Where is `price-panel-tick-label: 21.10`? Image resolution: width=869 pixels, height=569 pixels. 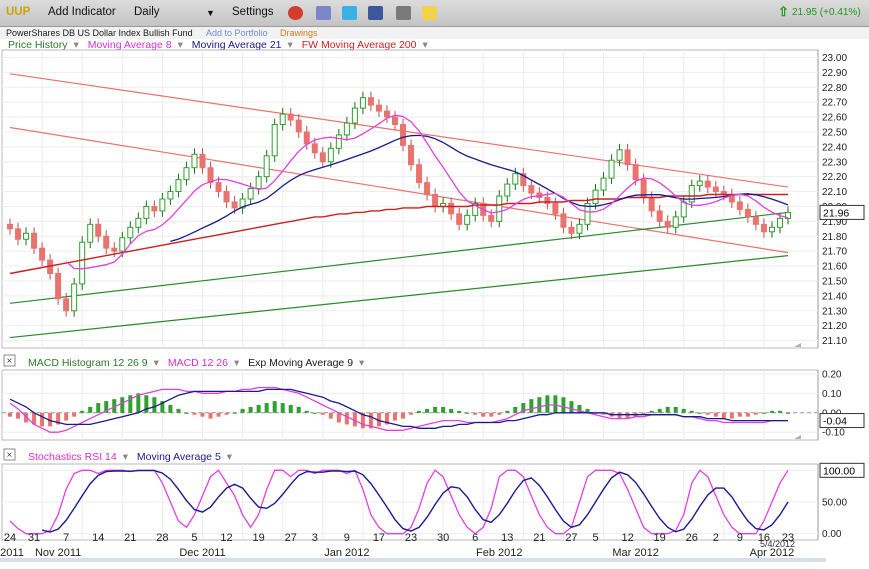 price-panel-tick-label: 21.10 is located at coordinates (834, 341).